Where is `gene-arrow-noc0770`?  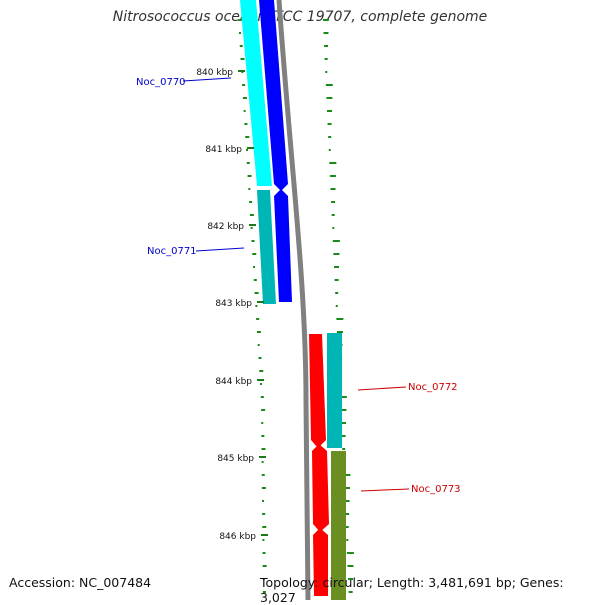
gene-arrow-noc0770 is located at coordinates (273, 95).